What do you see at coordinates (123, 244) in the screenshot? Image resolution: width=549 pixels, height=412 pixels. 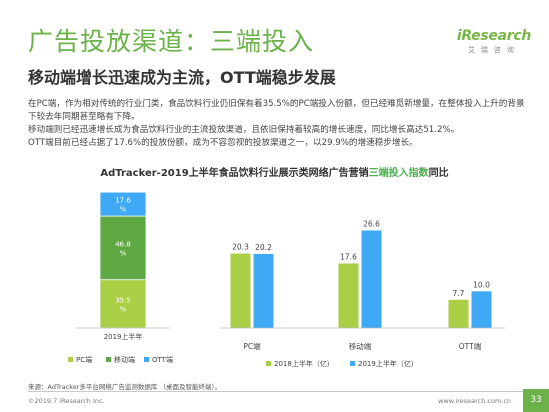 I see `stacked-label-1-0: 46.8` at bounding box center [123, 244].